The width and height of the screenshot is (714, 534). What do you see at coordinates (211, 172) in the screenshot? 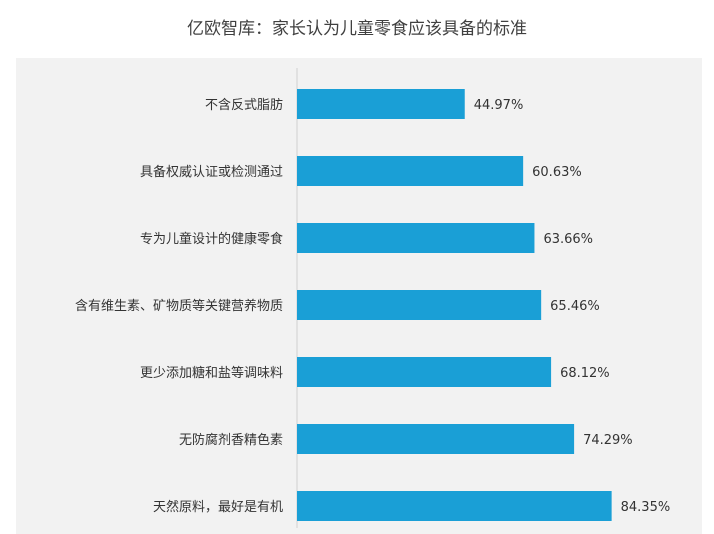
I see `category-label-1: 具备权威认证或检测通过` at bounding box center [211, 172].